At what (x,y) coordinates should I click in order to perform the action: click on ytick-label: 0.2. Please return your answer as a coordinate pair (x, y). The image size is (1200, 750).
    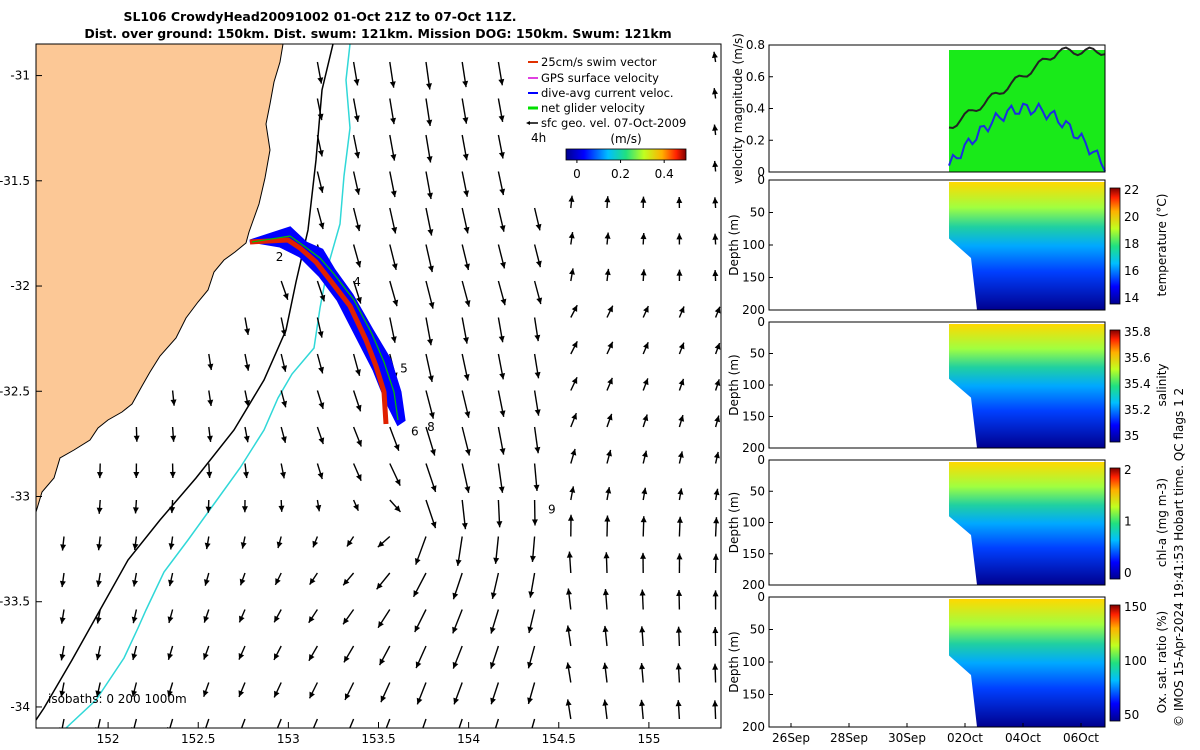
    Looking at the image, I should click on (755, 140).